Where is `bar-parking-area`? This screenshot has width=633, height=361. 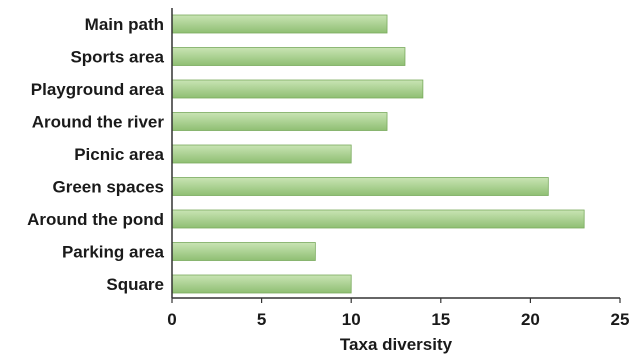
bar-parking-area is located at coordinates (243, 251).